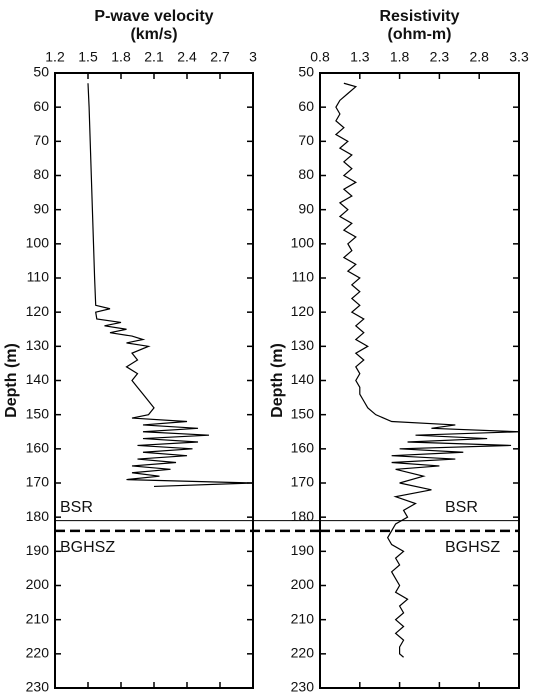  What do you see at coordinates (220, 57) in the screenshot?
I see `x-tick-label: 2.7` at bounding box center [220, 57].